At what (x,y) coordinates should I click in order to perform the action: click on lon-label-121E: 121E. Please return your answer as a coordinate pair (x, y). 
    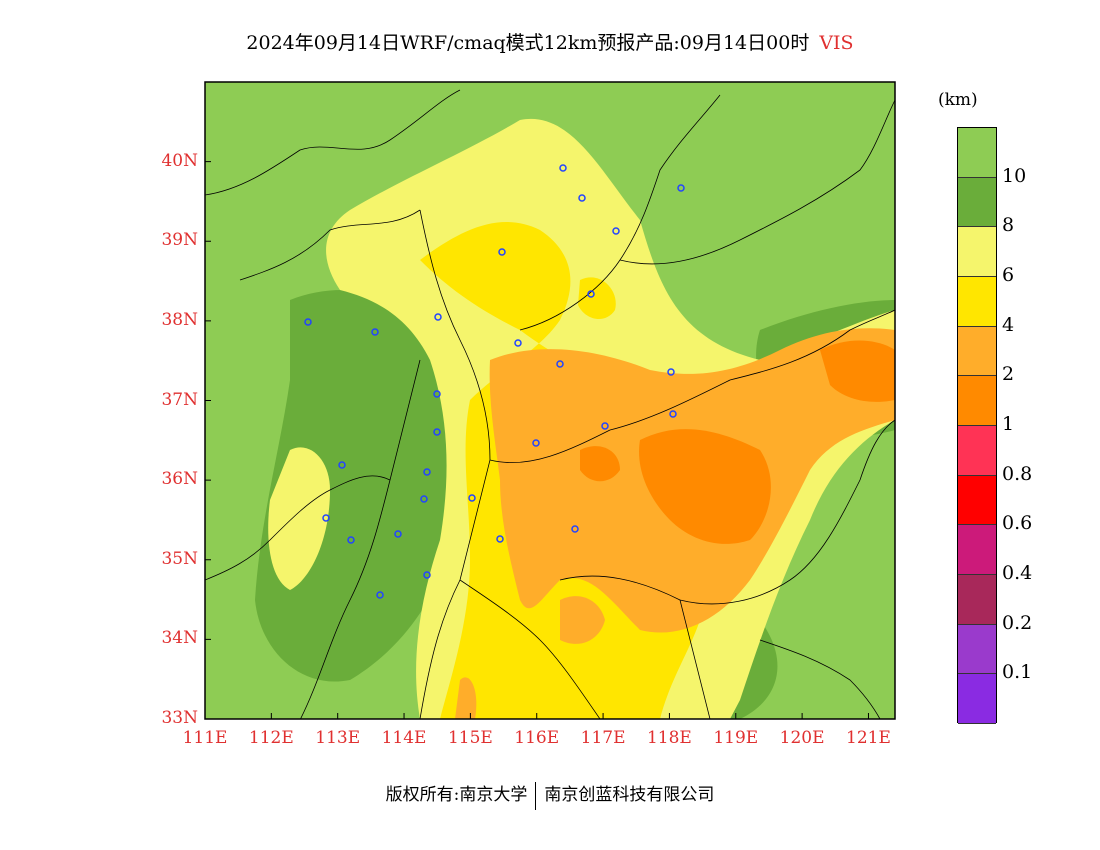
    Looking at the image, I should click on (868, 738).